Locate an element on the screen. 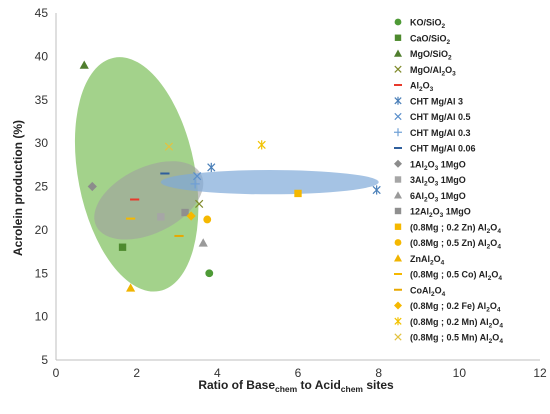 This screenshot has width=550, height=414. legend-label-1al2o3-1mgo: 1Al2O3 1MgO is located at coordinates (438, 165).